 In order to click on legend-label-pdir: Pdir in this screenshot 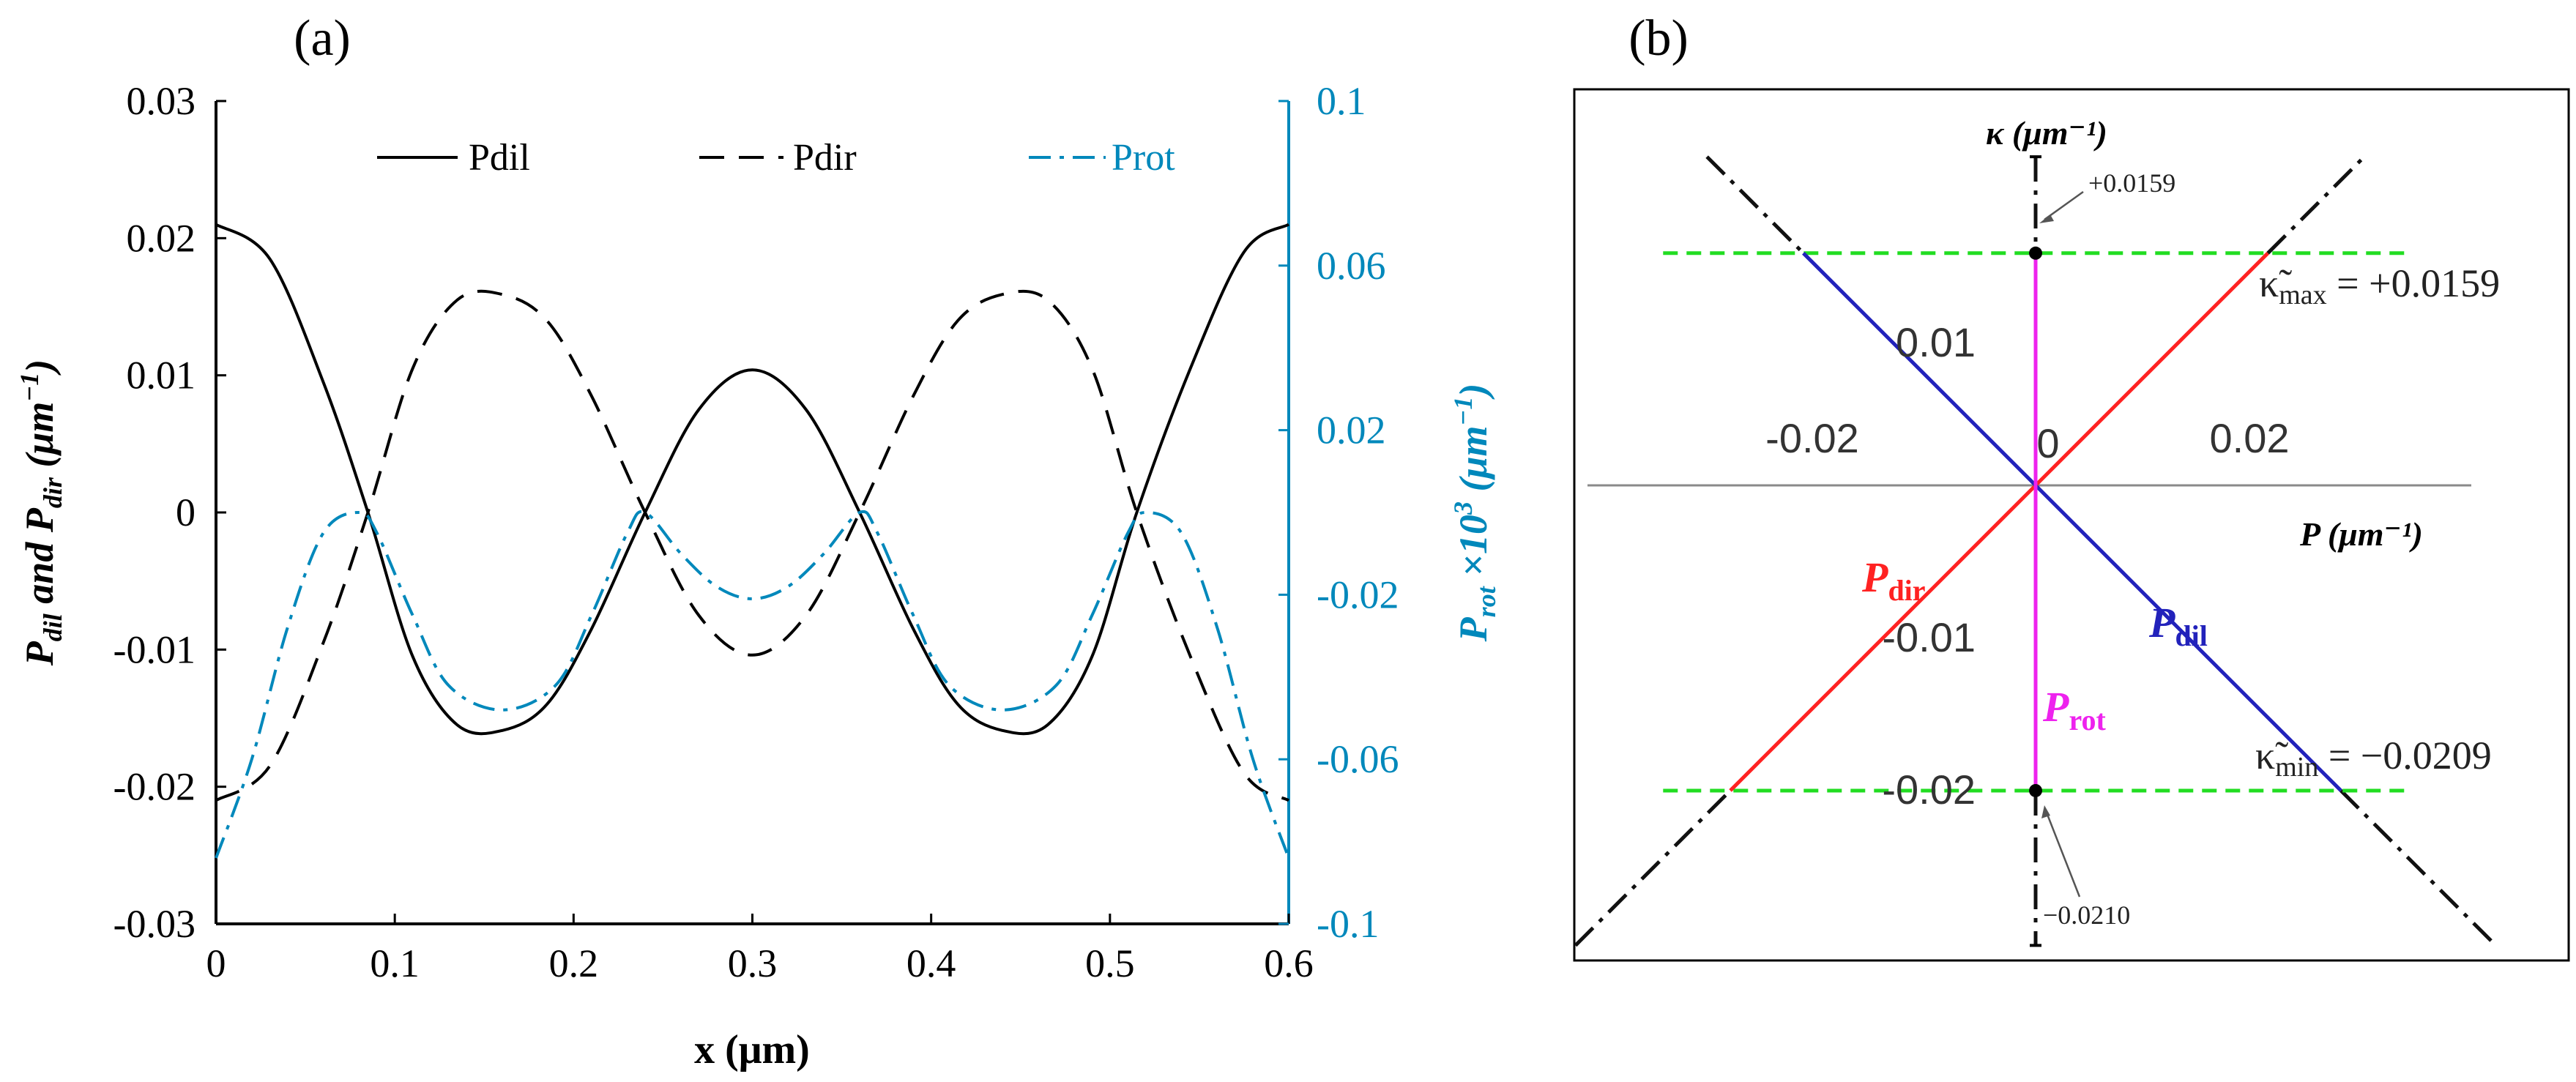, I will do `click(825, 158)`.